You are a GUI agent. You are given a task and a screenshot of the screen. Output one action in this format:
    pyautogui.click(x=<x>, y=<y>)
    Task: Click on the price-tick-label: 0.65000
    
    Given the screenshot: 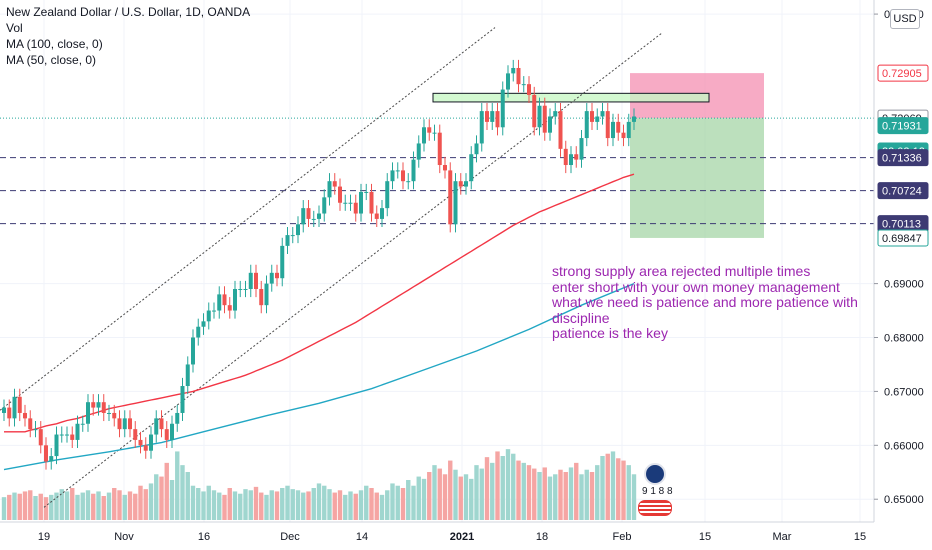 What is the action you would take?
    pyautogui.click(x=904, y=500)
    